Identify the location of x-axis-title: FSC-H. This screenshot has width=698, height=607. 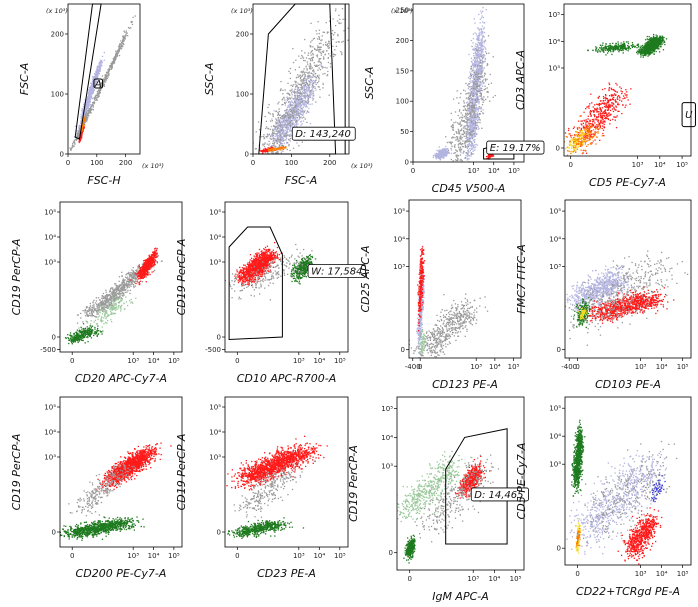
(103, 180).